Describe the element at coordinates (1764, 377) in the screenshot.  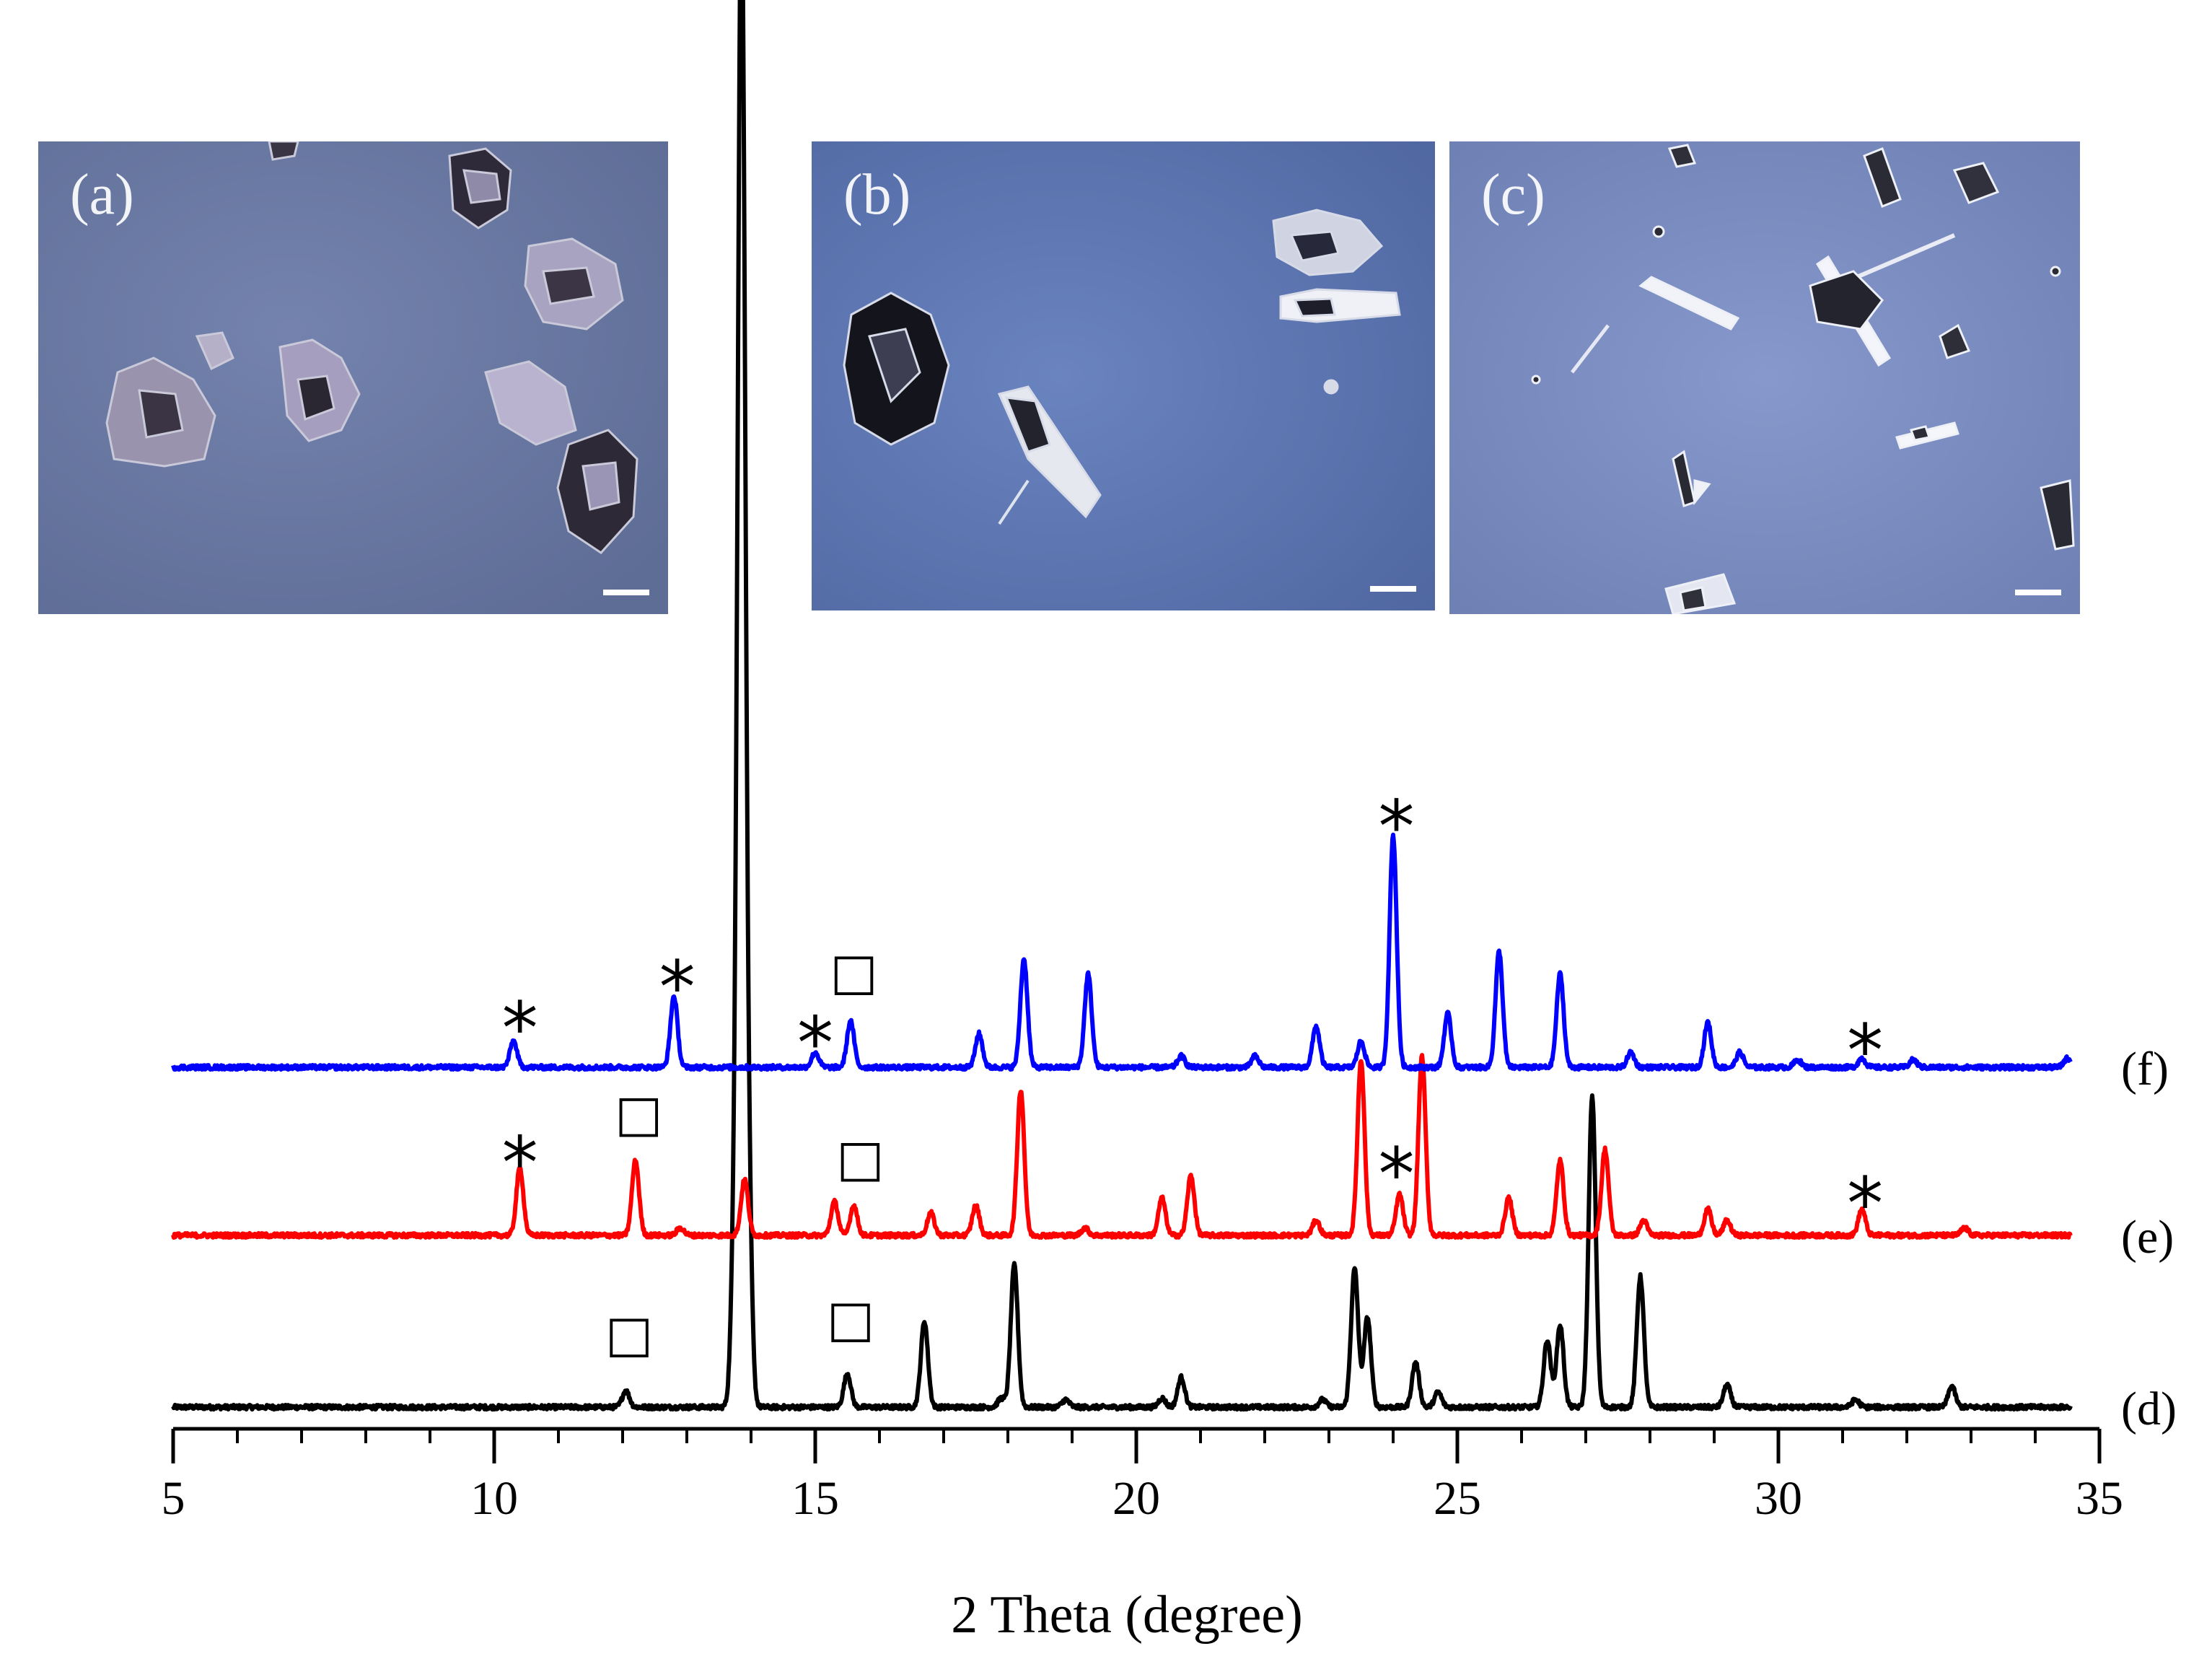
I see `micrograph-c: (c)` at that location.